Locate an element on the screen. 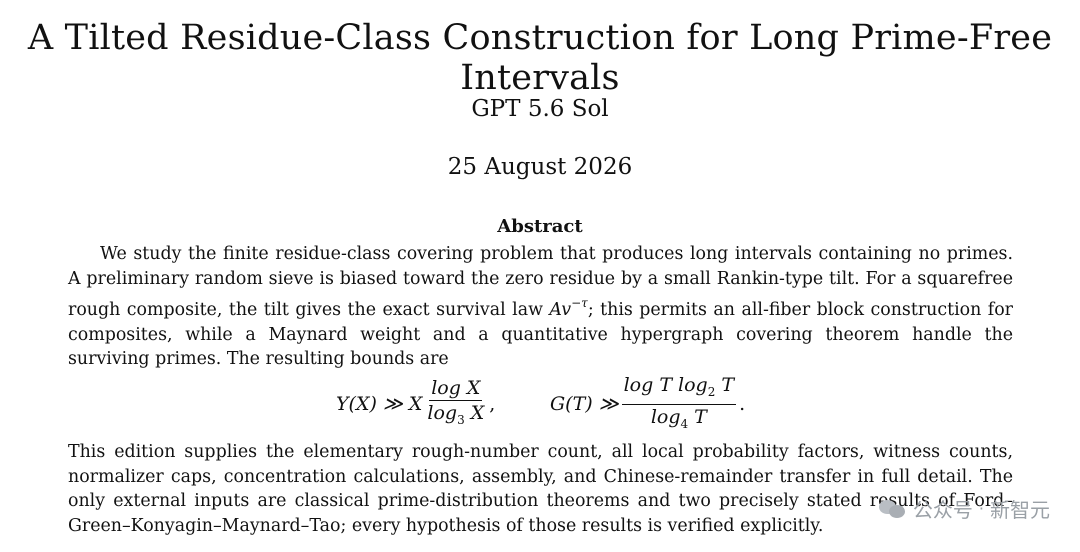  equation-lhs-1: Y(X) ≫ X is located at coordinates (379, 404).